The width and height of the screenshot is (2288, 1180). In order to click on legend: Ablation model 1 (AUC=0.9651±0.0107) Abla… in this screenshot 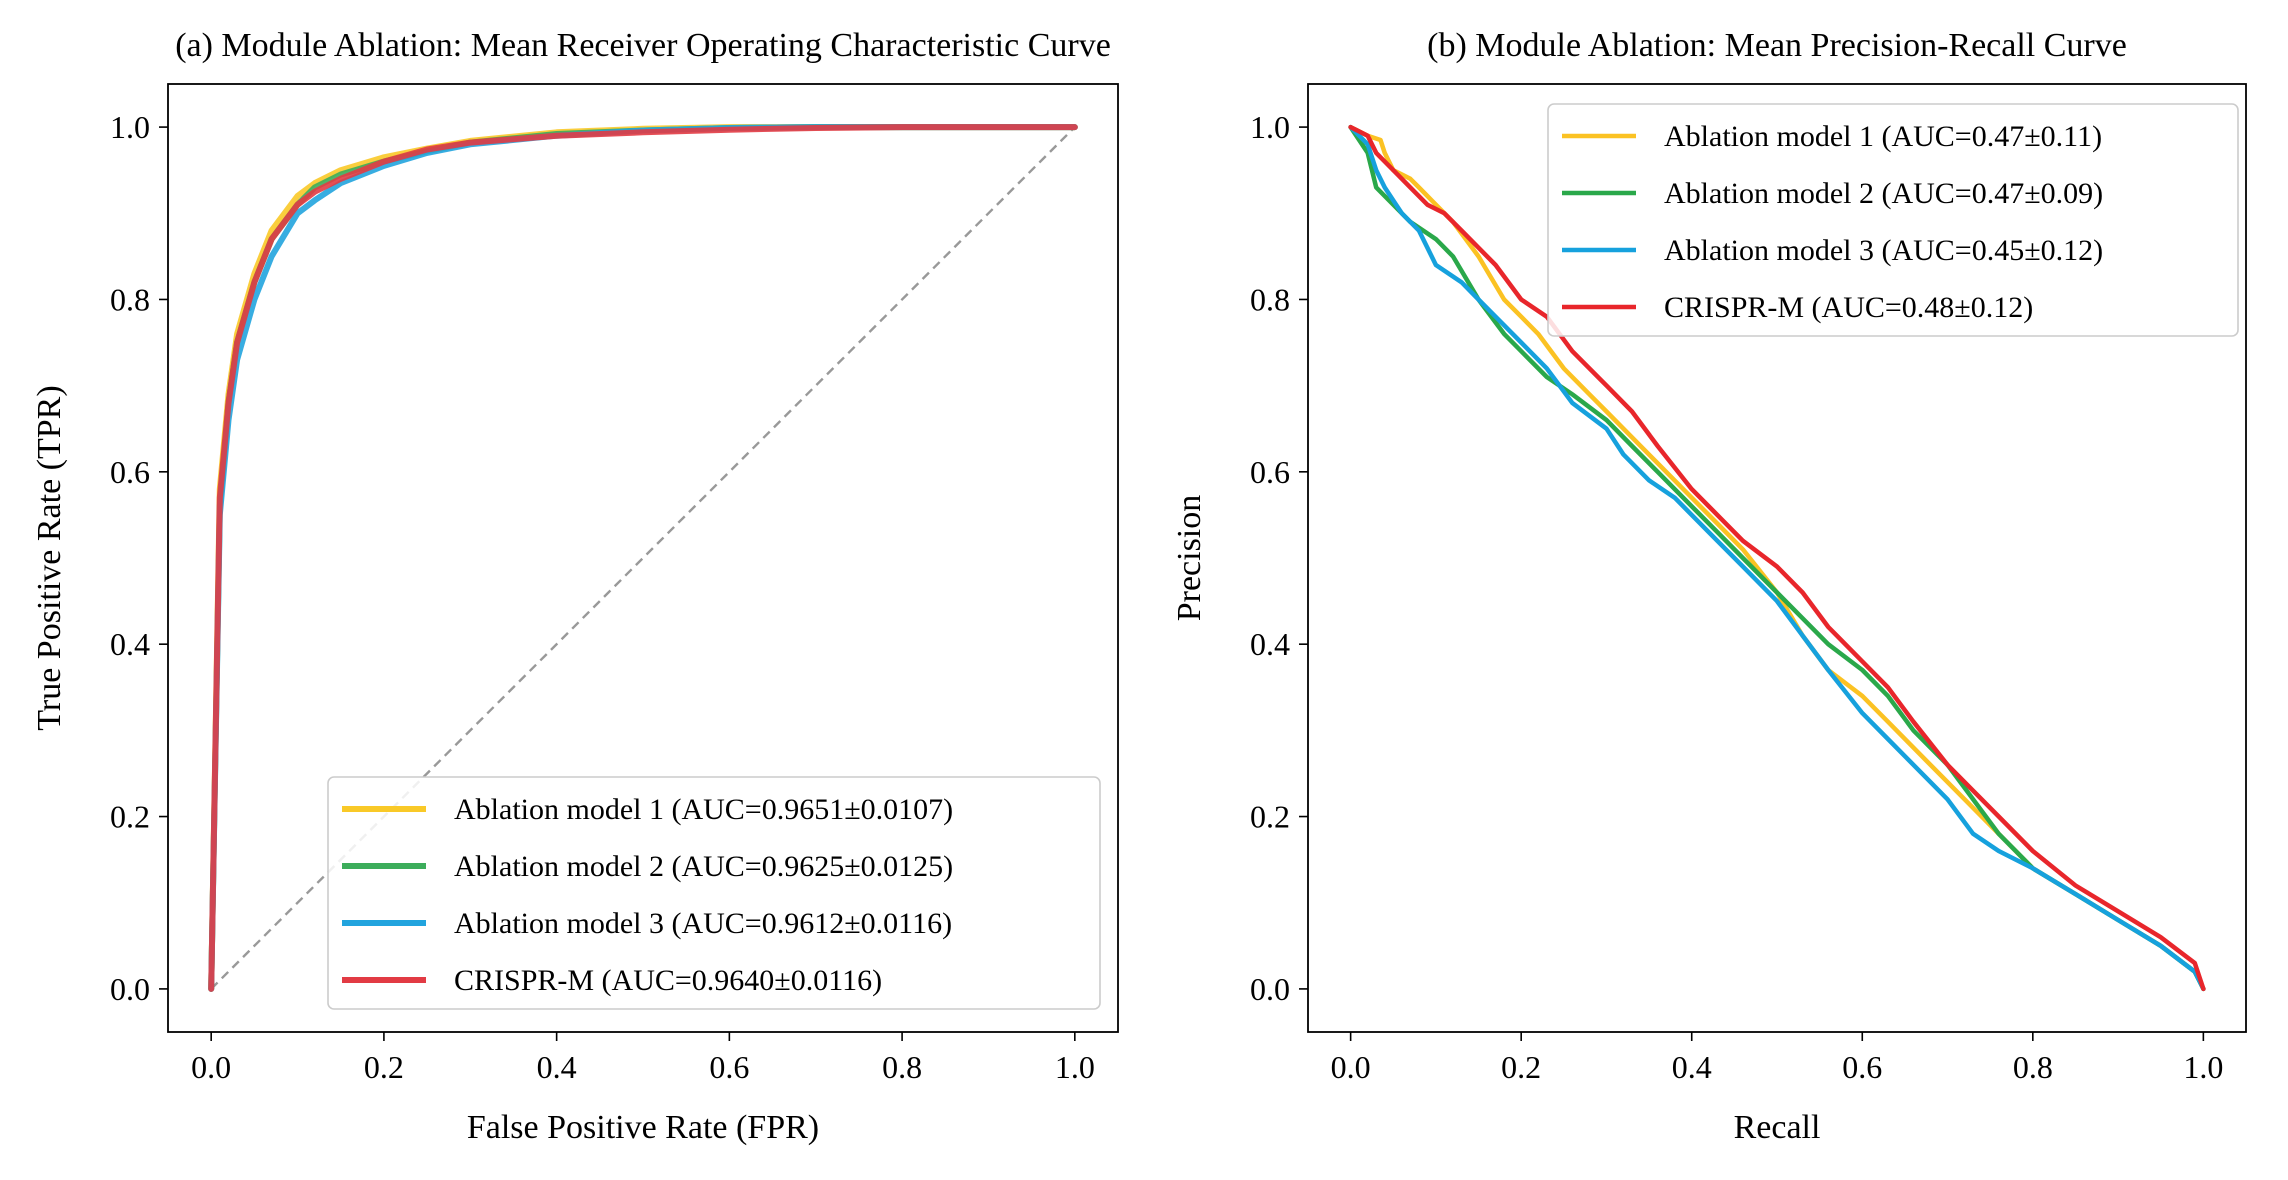, I will do `click(714, 893)`.